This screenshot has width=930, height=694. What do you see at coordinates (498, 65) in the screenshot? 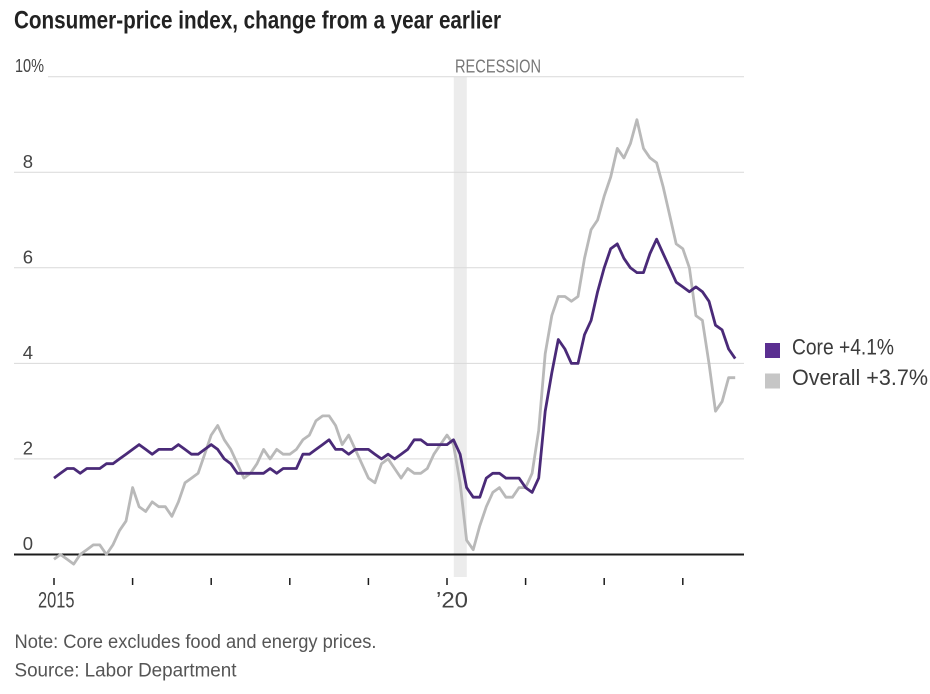
I see `svg-text: RECESSION` at bounding box center [498, 65].